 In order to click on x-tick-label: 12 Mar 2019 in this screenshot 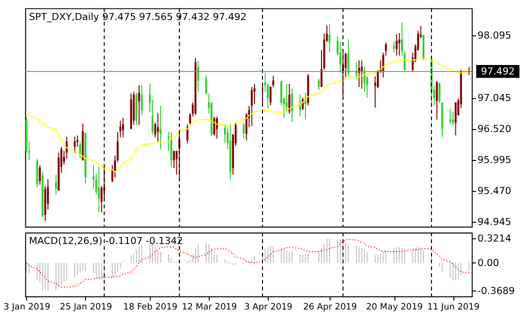, I will do `click(209, 307)`.